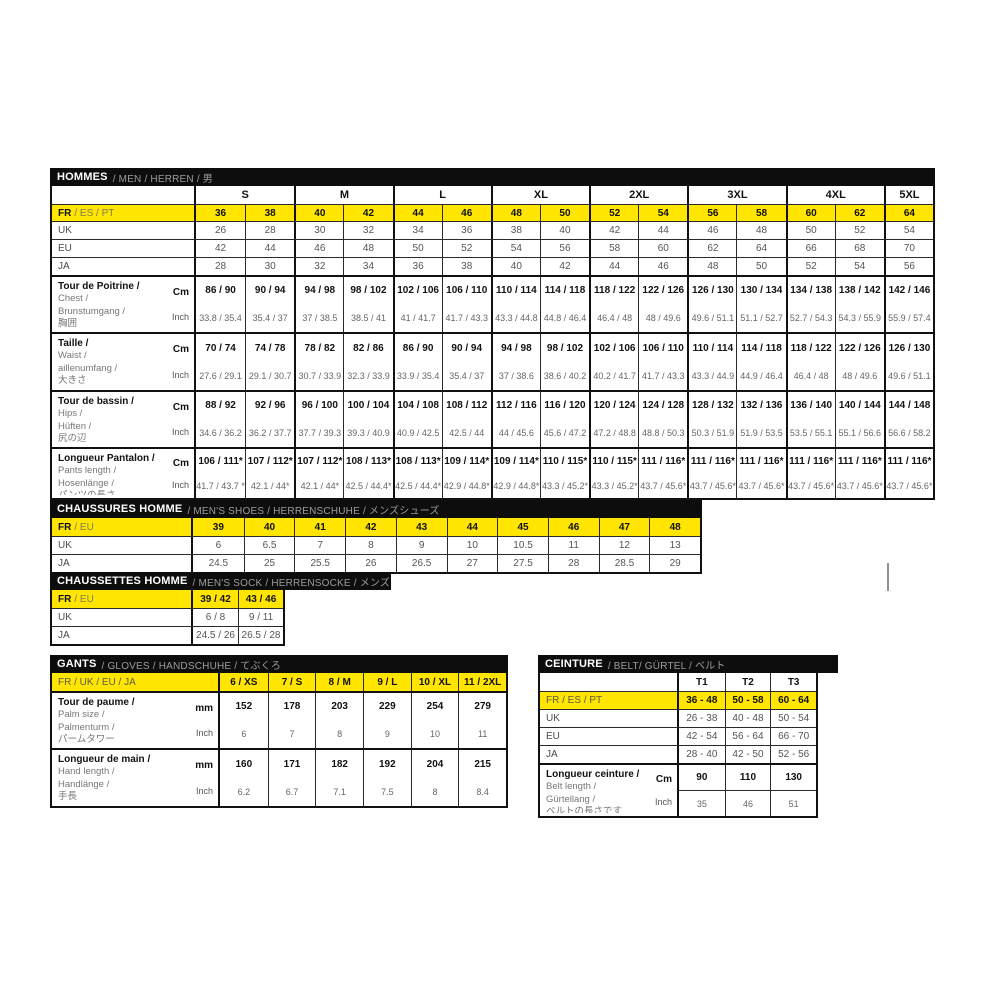 This screenshot has height=1005, width=1005. Describe the element at coordinates (515, 230) in the screenshot. I see `size-cell: 38` at that location.